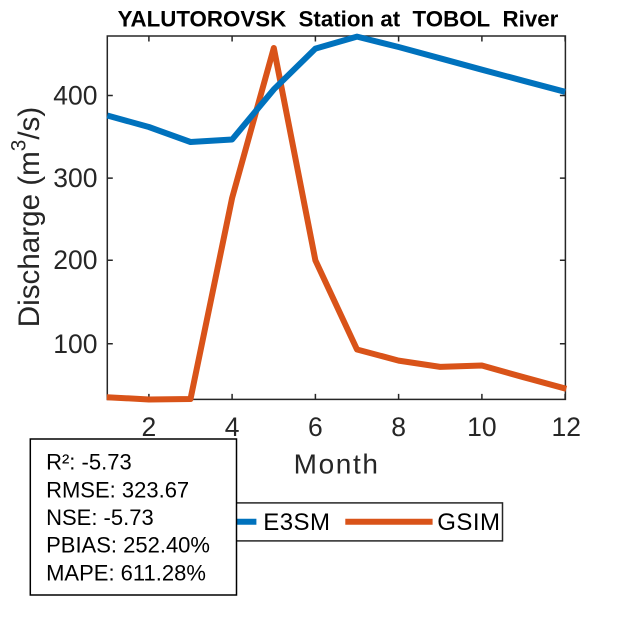  Describe the element at coordinates (75, 344) in the screenshot. I see `svg-text: 100` at that location.